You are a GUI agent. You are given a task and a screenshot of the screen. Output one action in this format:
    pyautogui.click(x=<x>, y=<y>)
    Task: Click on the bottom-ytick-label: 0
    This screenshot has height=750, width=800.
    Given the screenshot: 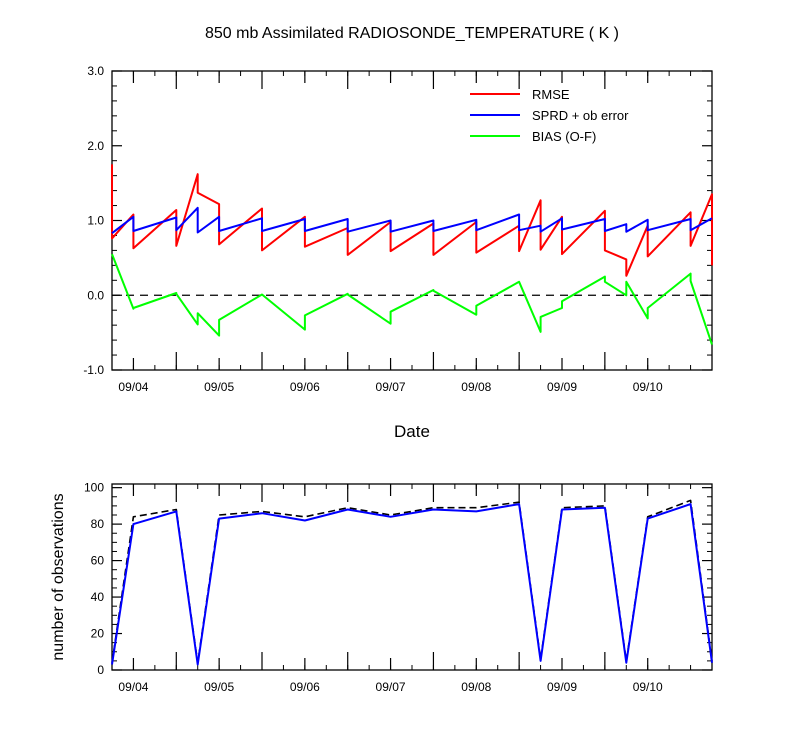 What is the action you would take?
    pyautogui.click(x=100, y=670)
    